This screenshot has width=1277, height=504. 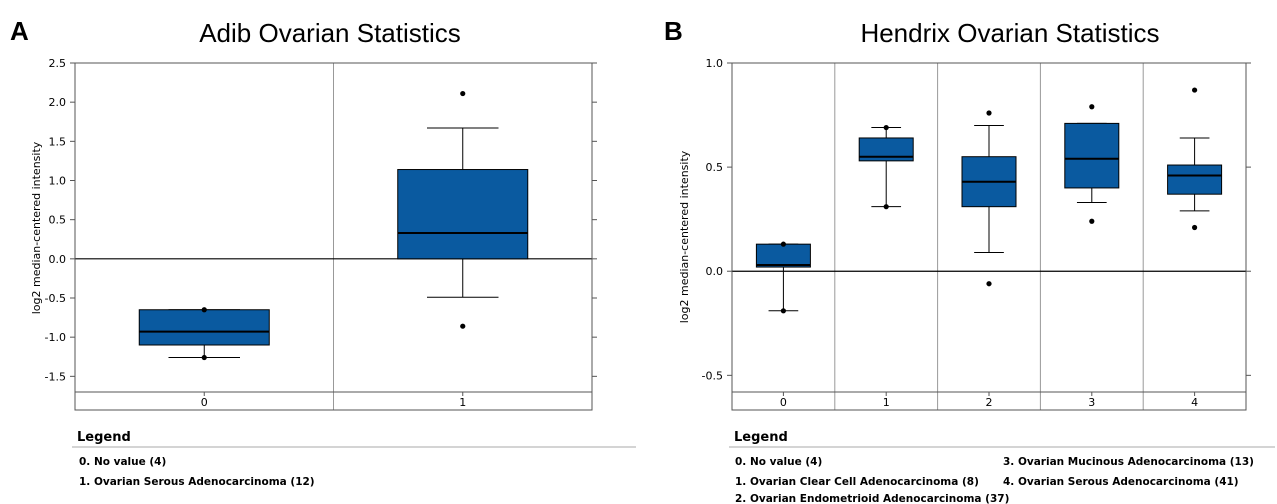 I want to click on panel-b-y-axis-label: log2 median-centered intensity, so click(x=684, y=236).